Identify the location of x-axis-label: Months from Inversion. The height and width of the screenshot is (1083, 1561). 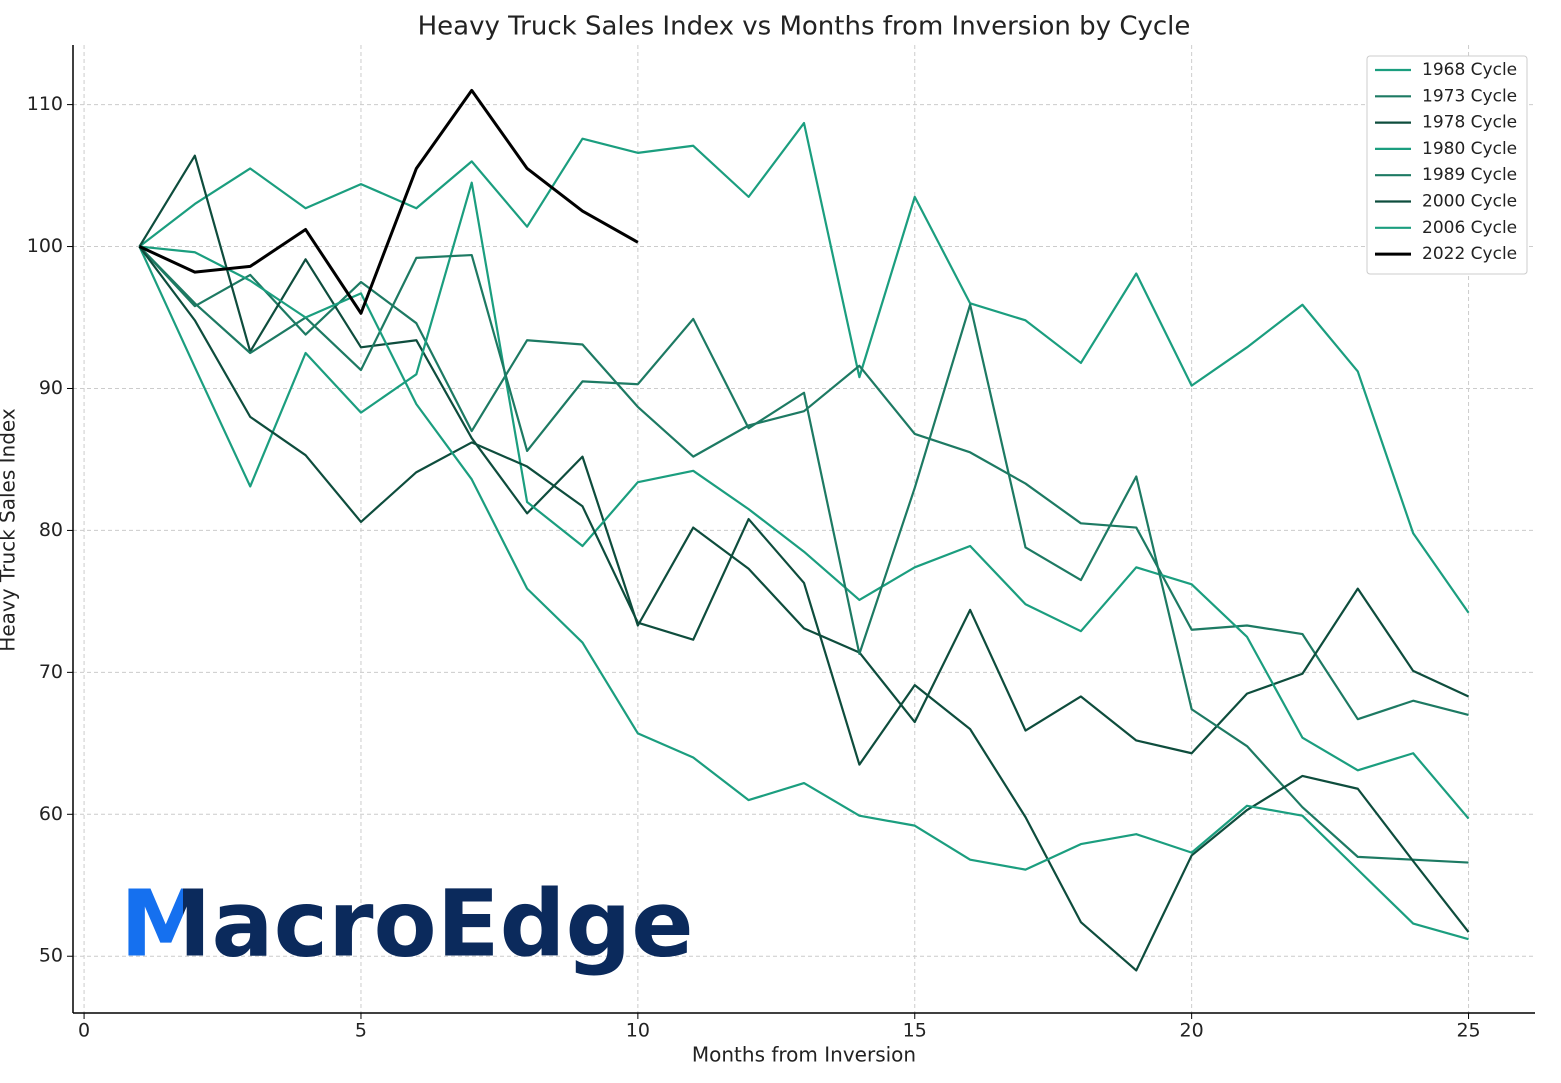
(804, 1055).